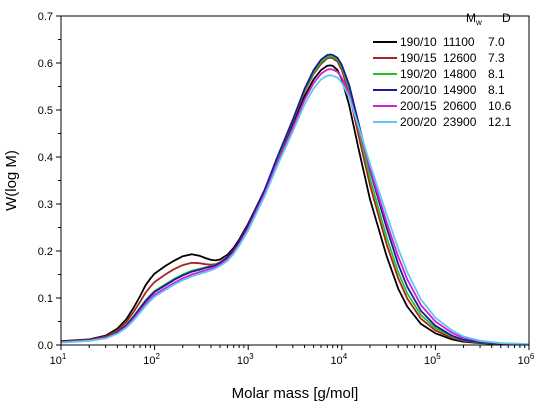 The width and height of the screenshot is (550, 408). Describe the element at coordinates (506, 18) in the screenshot. I see `legend-header-d: D` at that location.